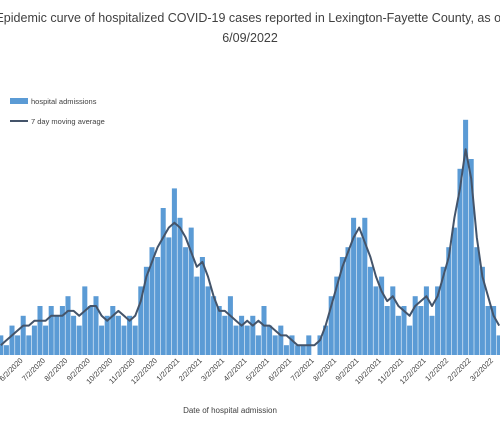  I want to click on x-tick-label: 6/2/2021, so click(279, 369).